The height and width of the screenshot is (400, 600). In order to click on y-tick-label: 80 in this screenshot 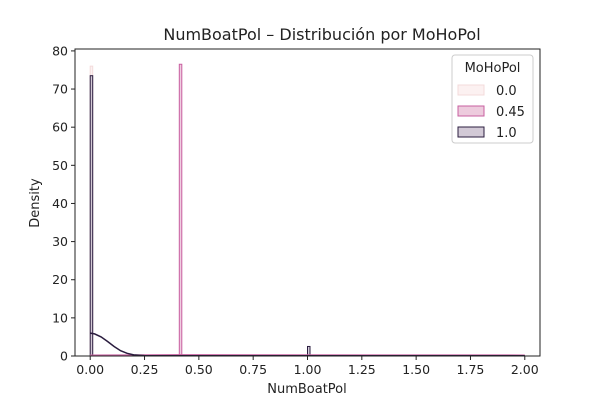, I will do `click(60, 50)`.